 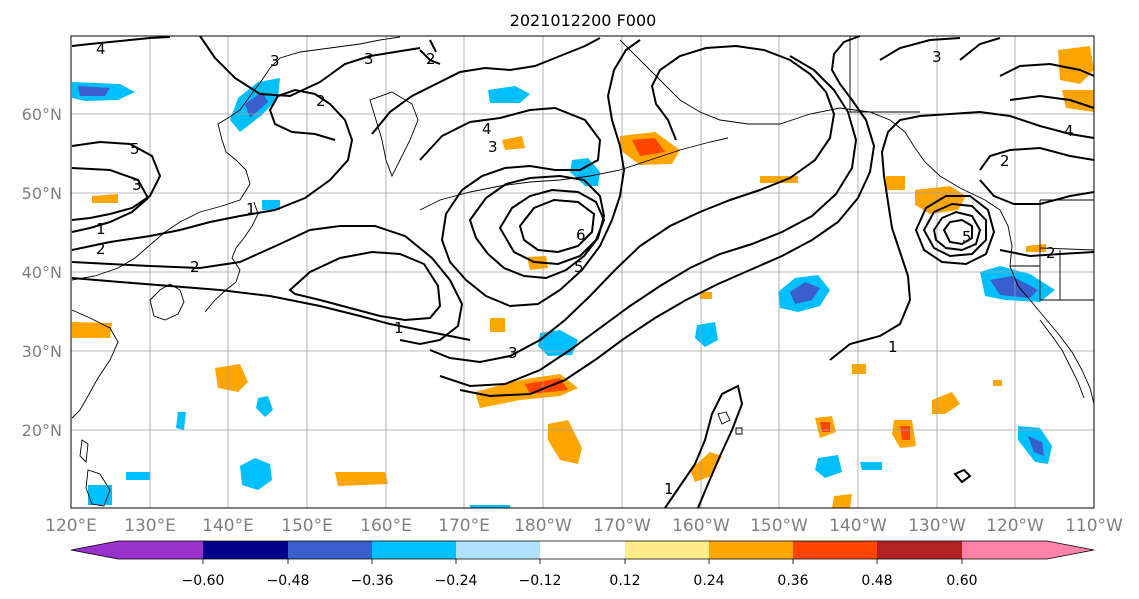 What do you see at coordinates (1047, 307) in the screenshot?
I see `na-west-coast` at bounding box center [1047, 307].